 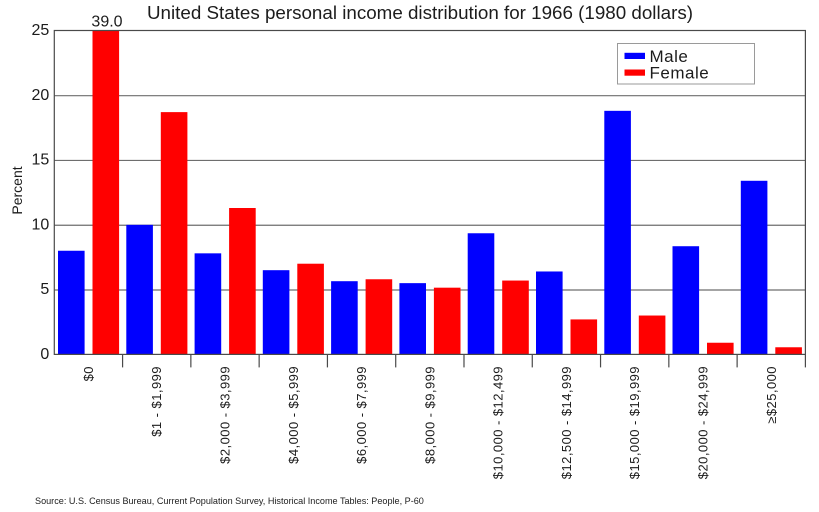 What do you see at coordinates (41, 224) in the screenshot?
I see `svg-text: 10` at bounding box center [41, 224].